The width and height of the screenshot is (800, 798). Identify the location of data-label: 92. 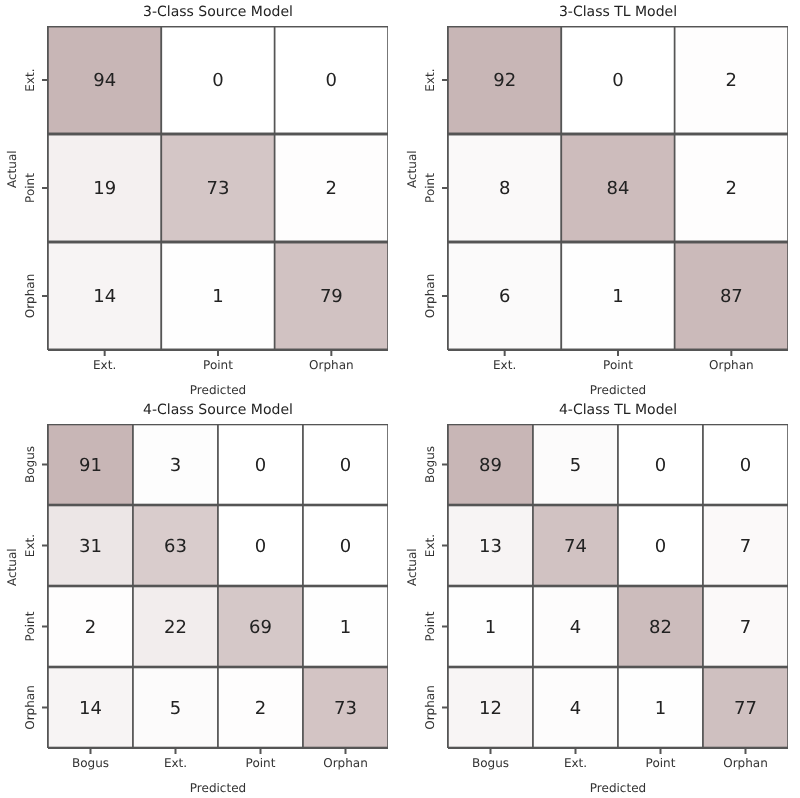
(505, 82).